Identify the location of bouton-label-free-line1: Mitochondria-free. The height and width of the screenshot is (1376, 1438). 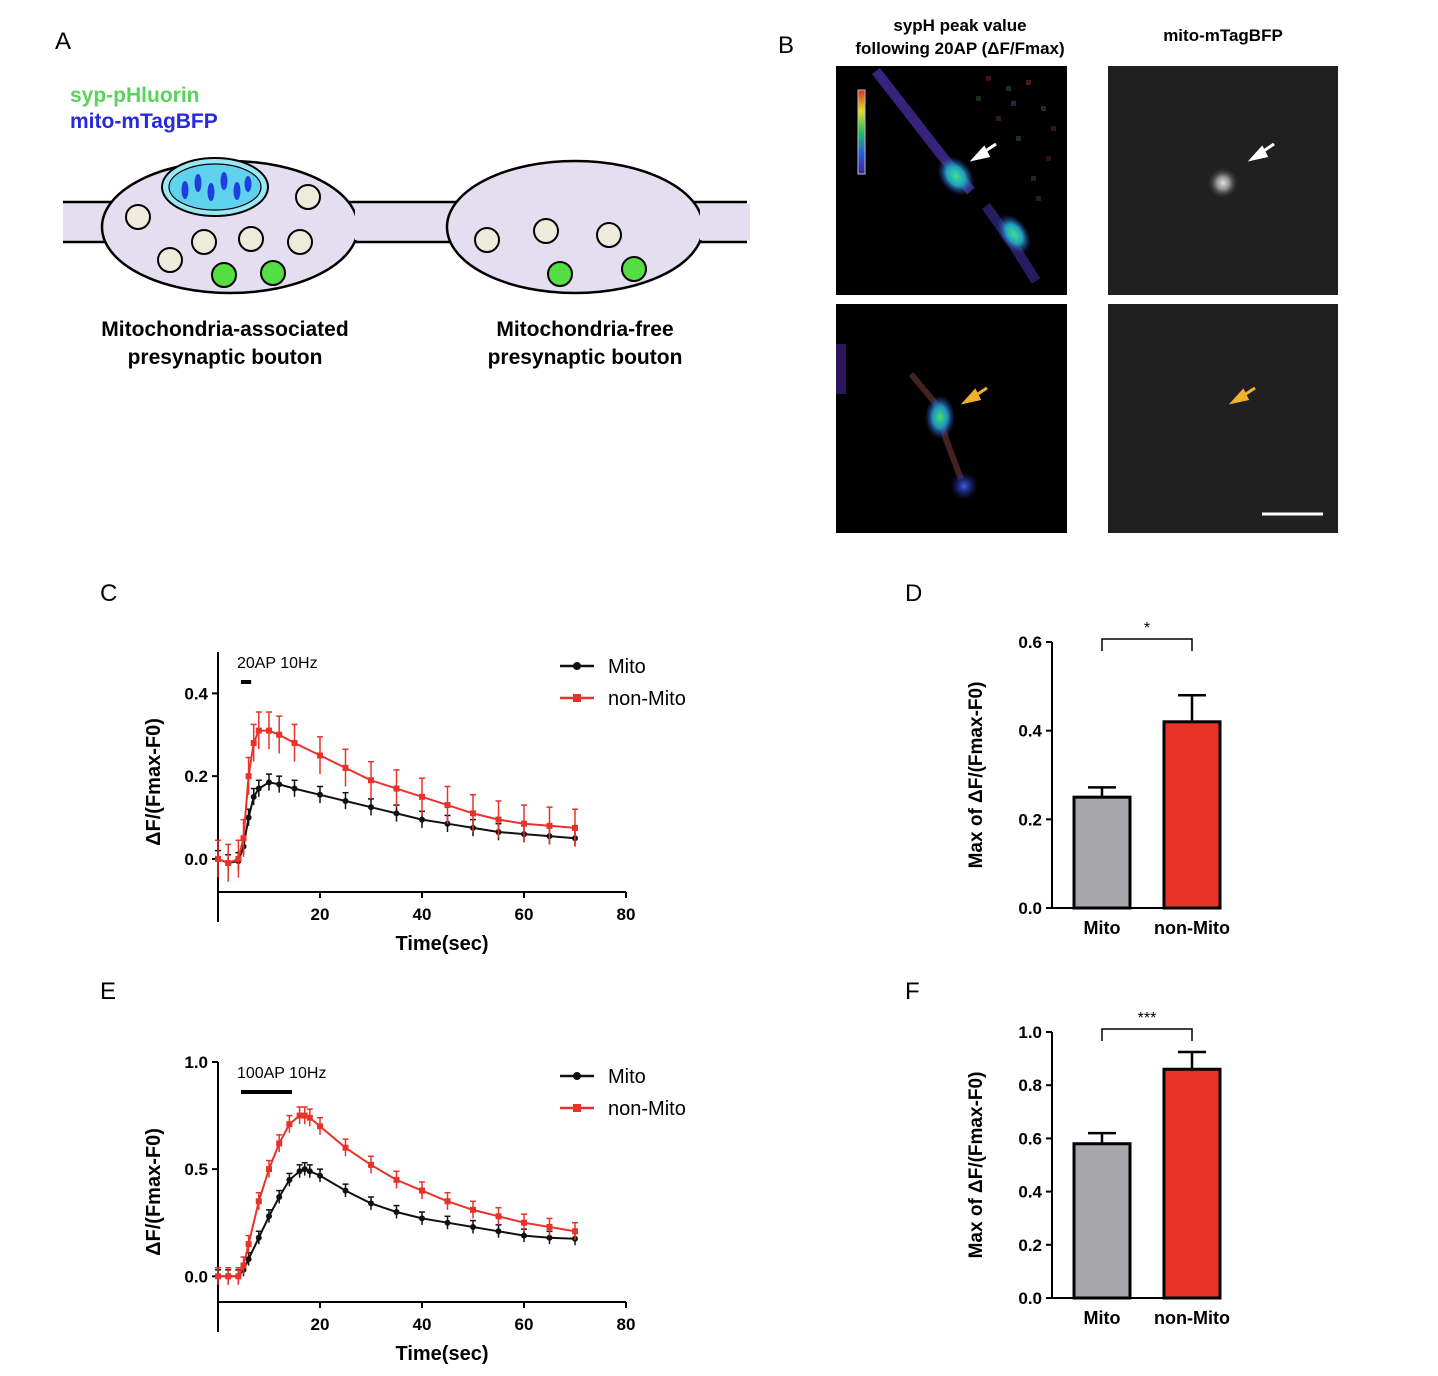
(585, 329).